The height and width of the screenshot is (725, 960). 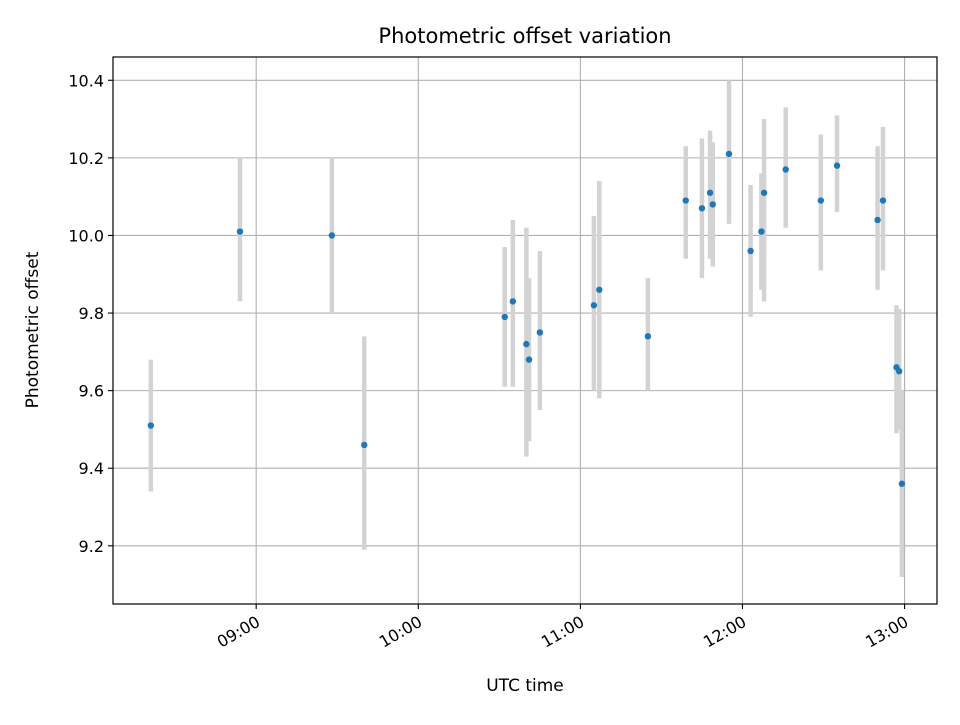 I want to click on y-tick-label: 9.6, so click(x=91, y=391).